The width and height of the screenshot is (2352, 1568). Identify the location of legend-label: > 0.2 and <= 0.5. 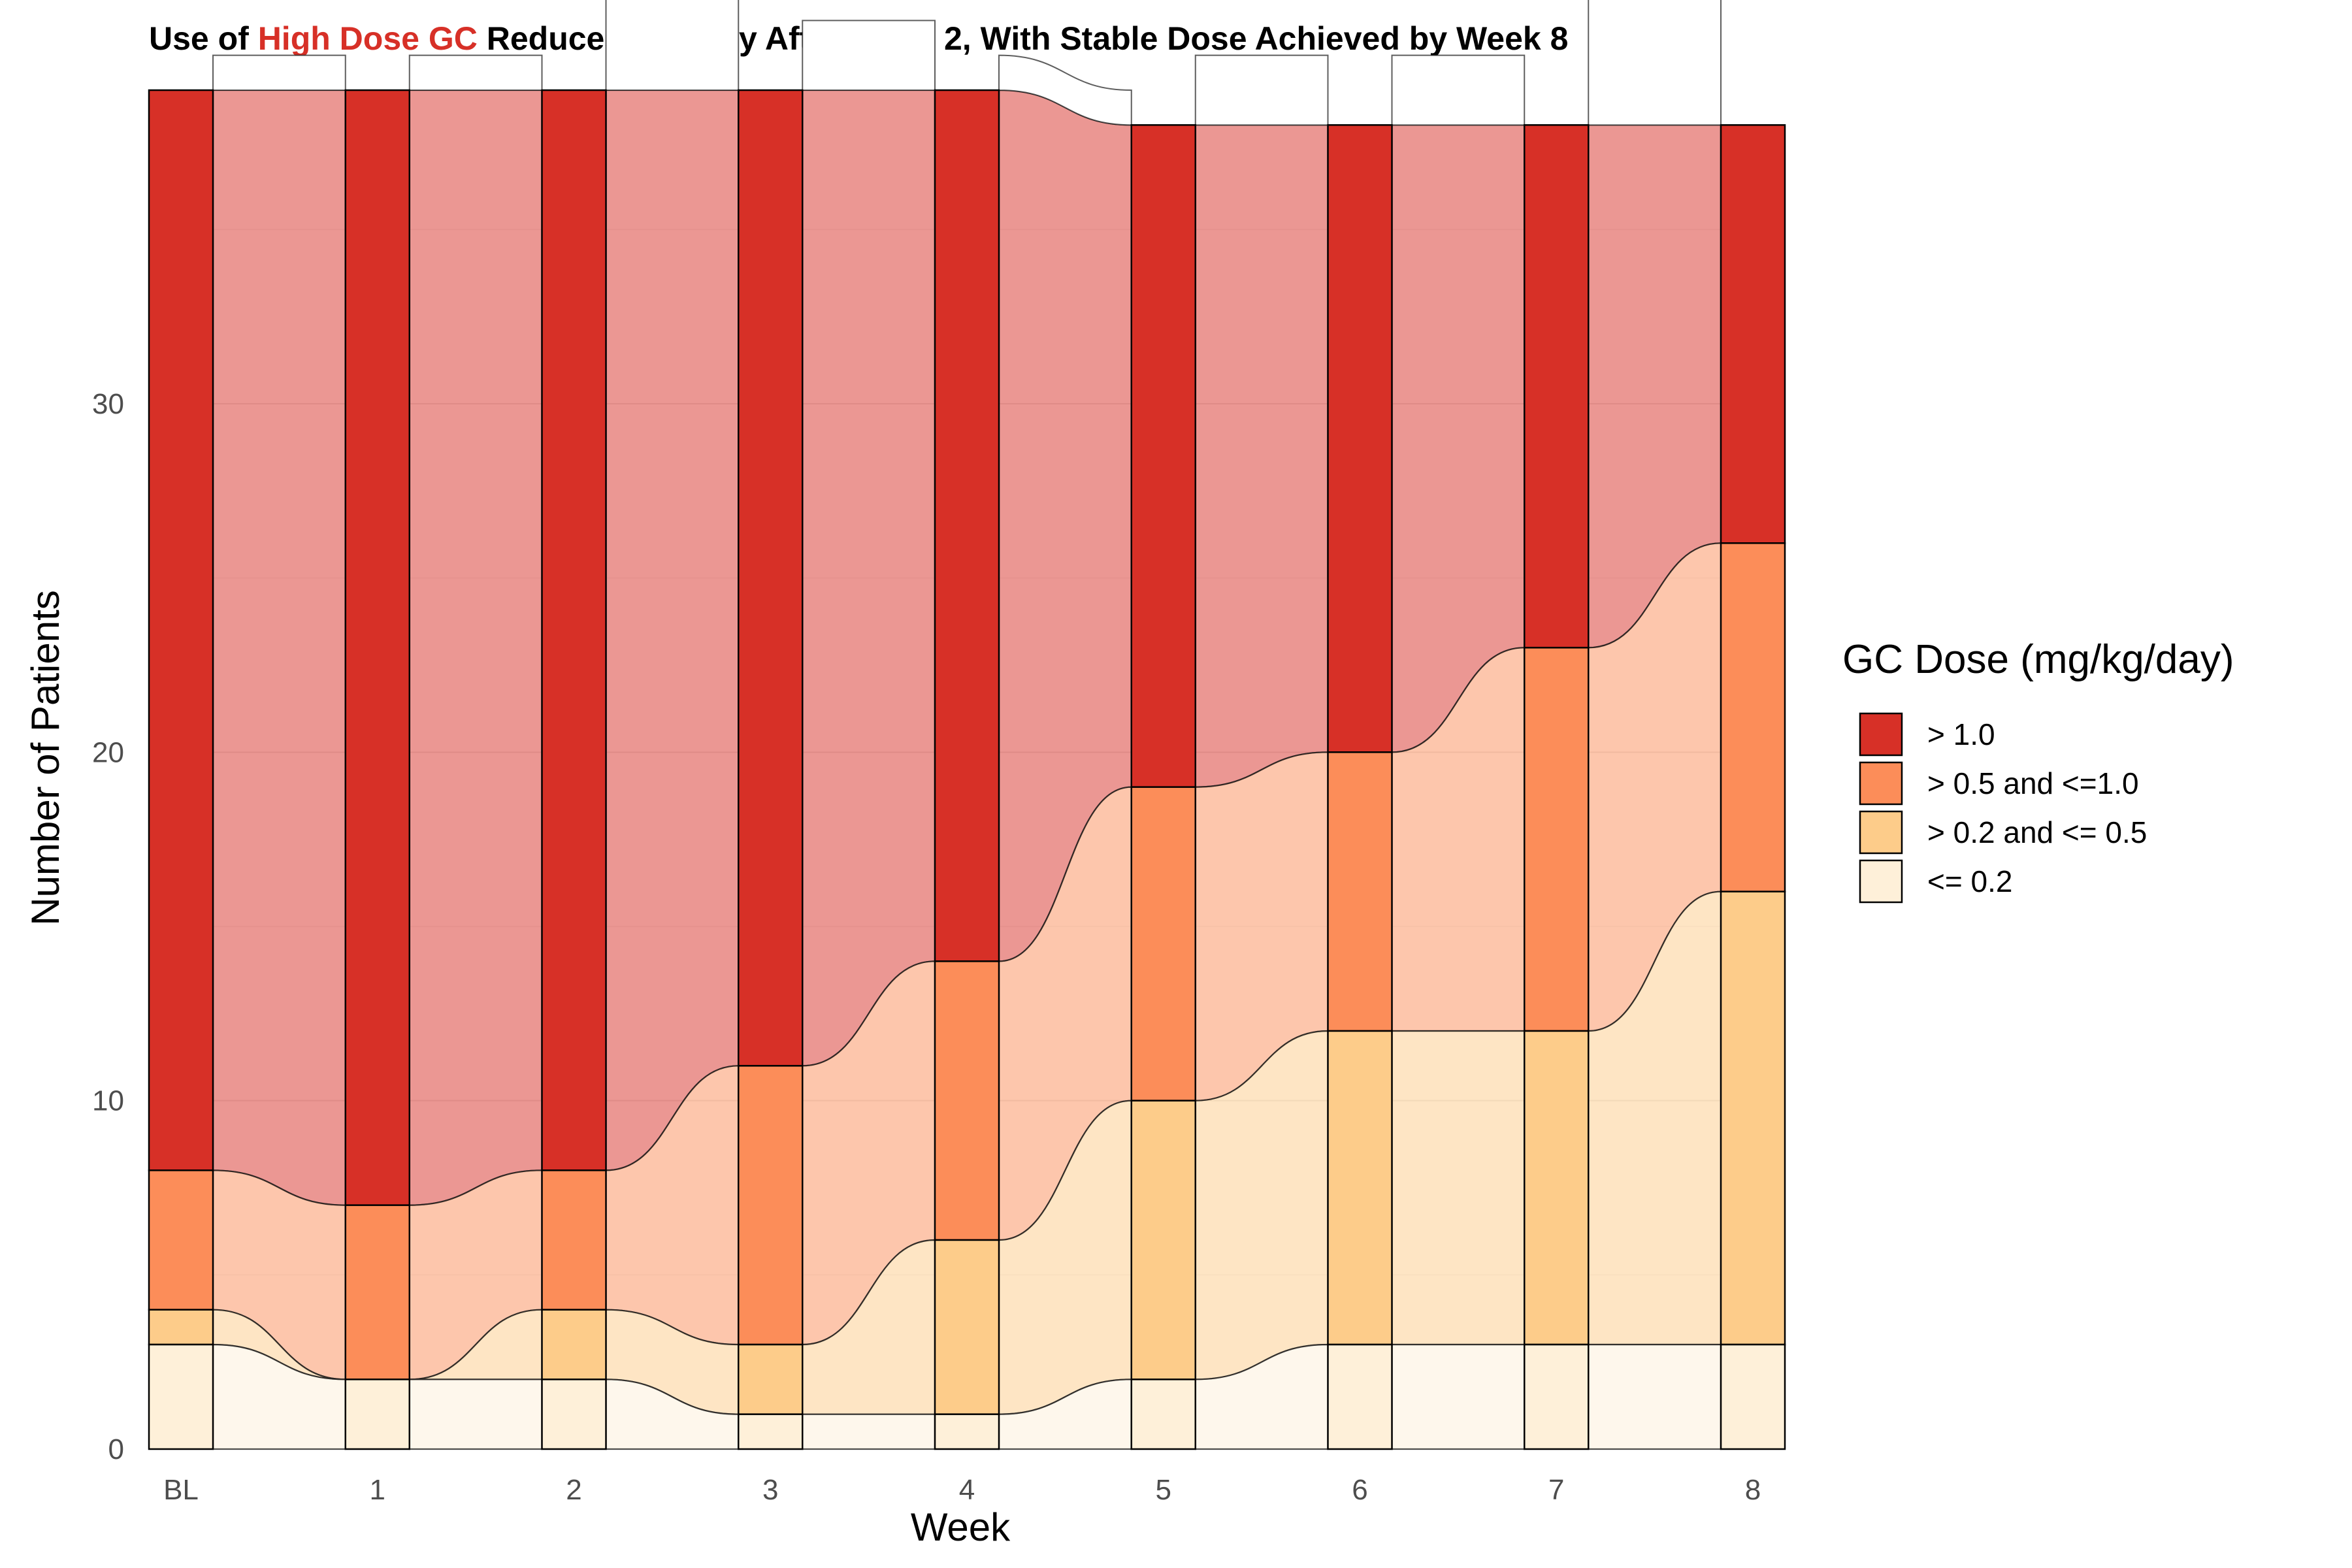
(2037, 832).